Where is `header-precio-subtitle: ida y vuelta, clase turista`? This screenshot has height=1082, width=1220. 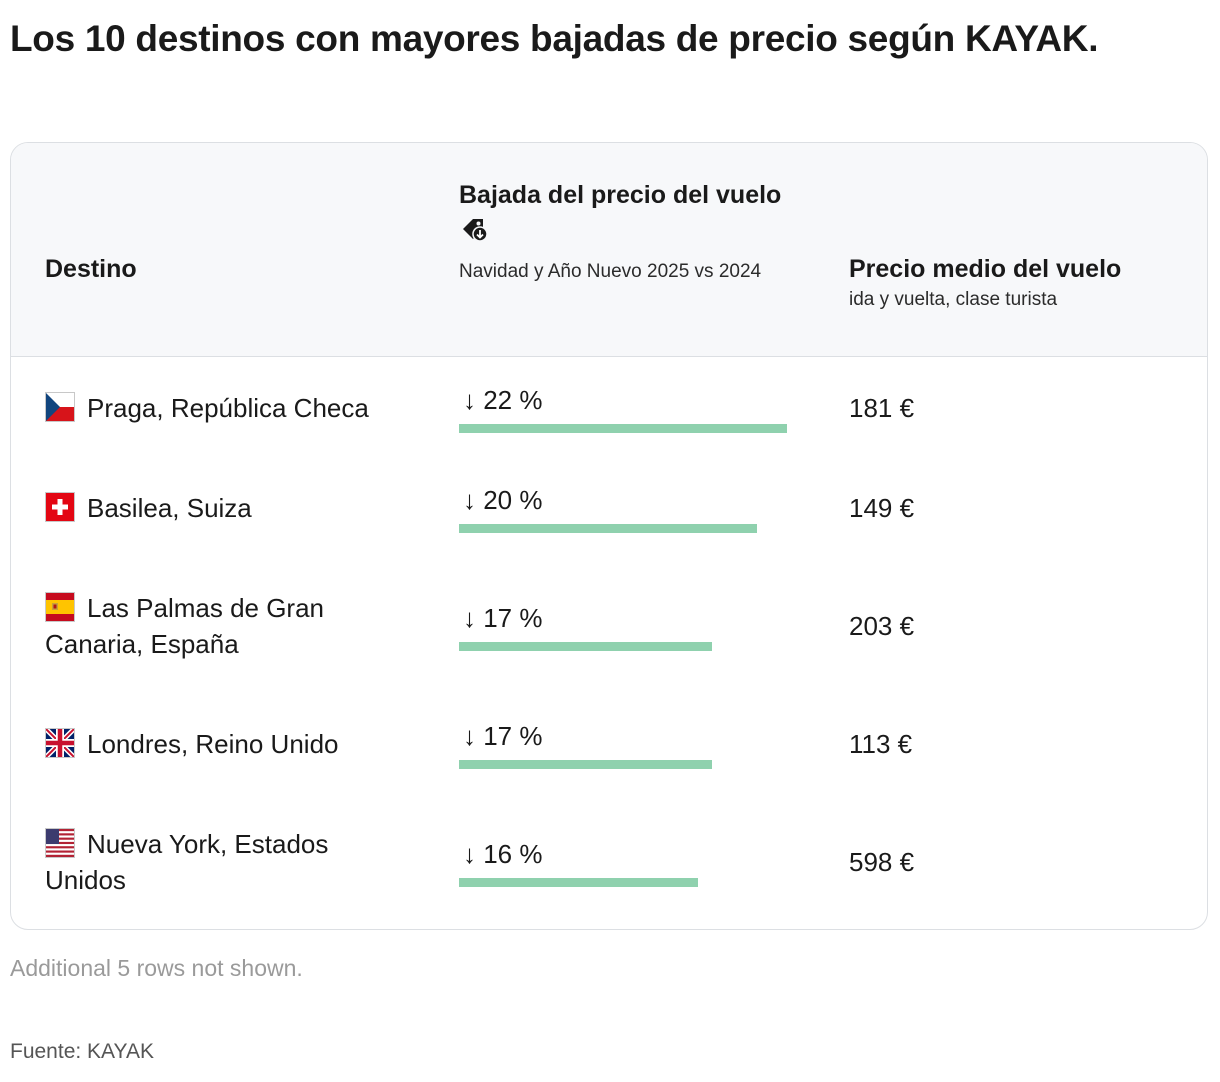 header-precio-subtitle: ida y vuelta, clase turista is located at coordinates (953, 299).